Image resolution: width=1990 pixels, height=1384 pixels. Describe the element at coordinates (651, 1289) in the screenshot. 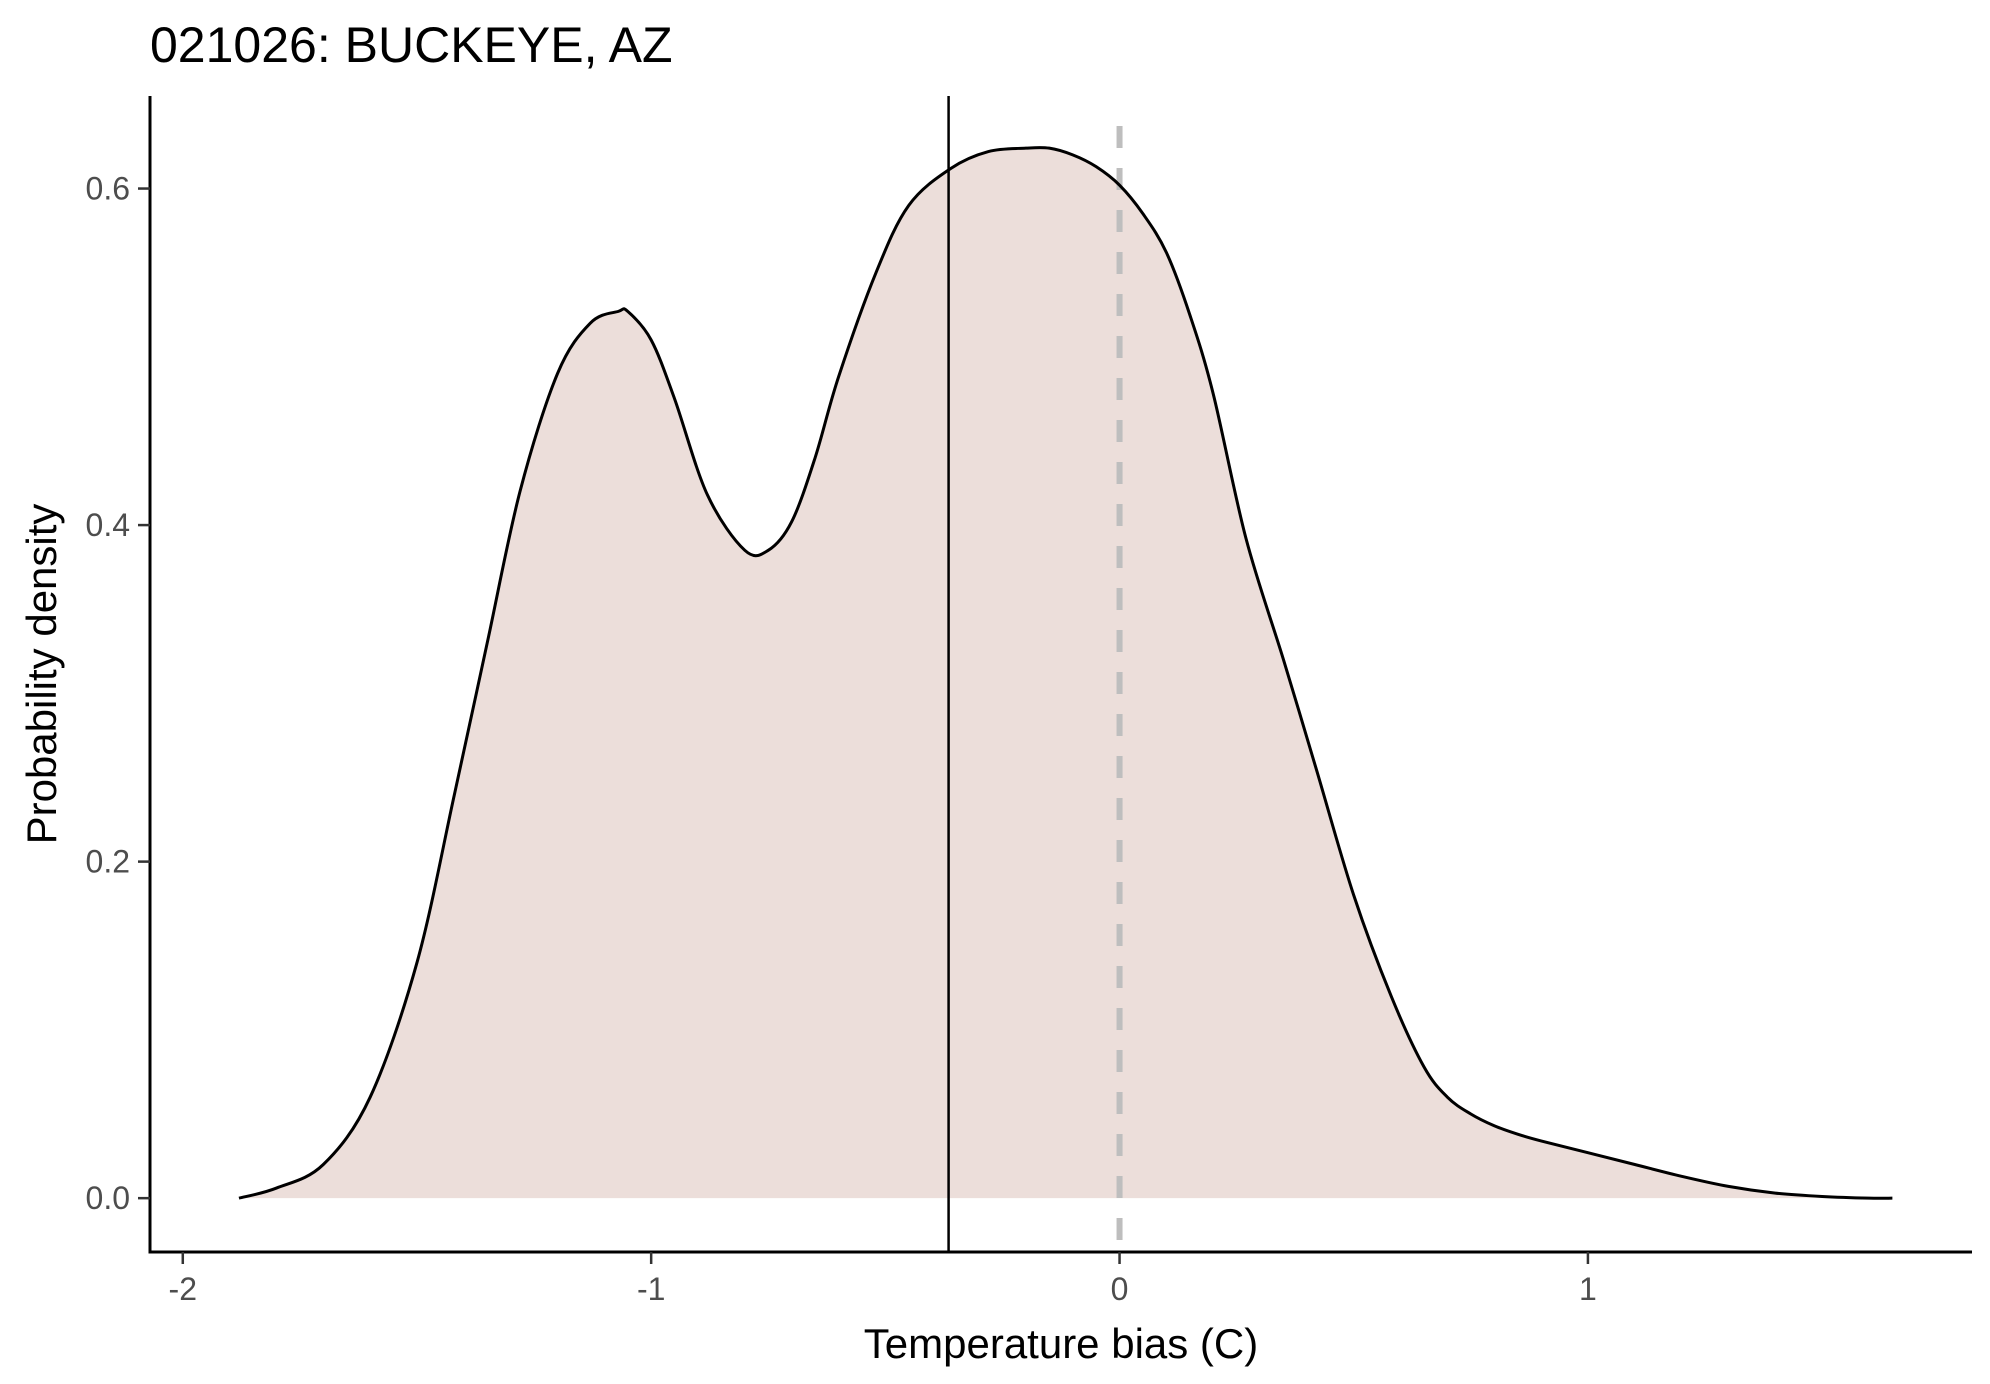

I see `x-tick-label: -1` at that location.